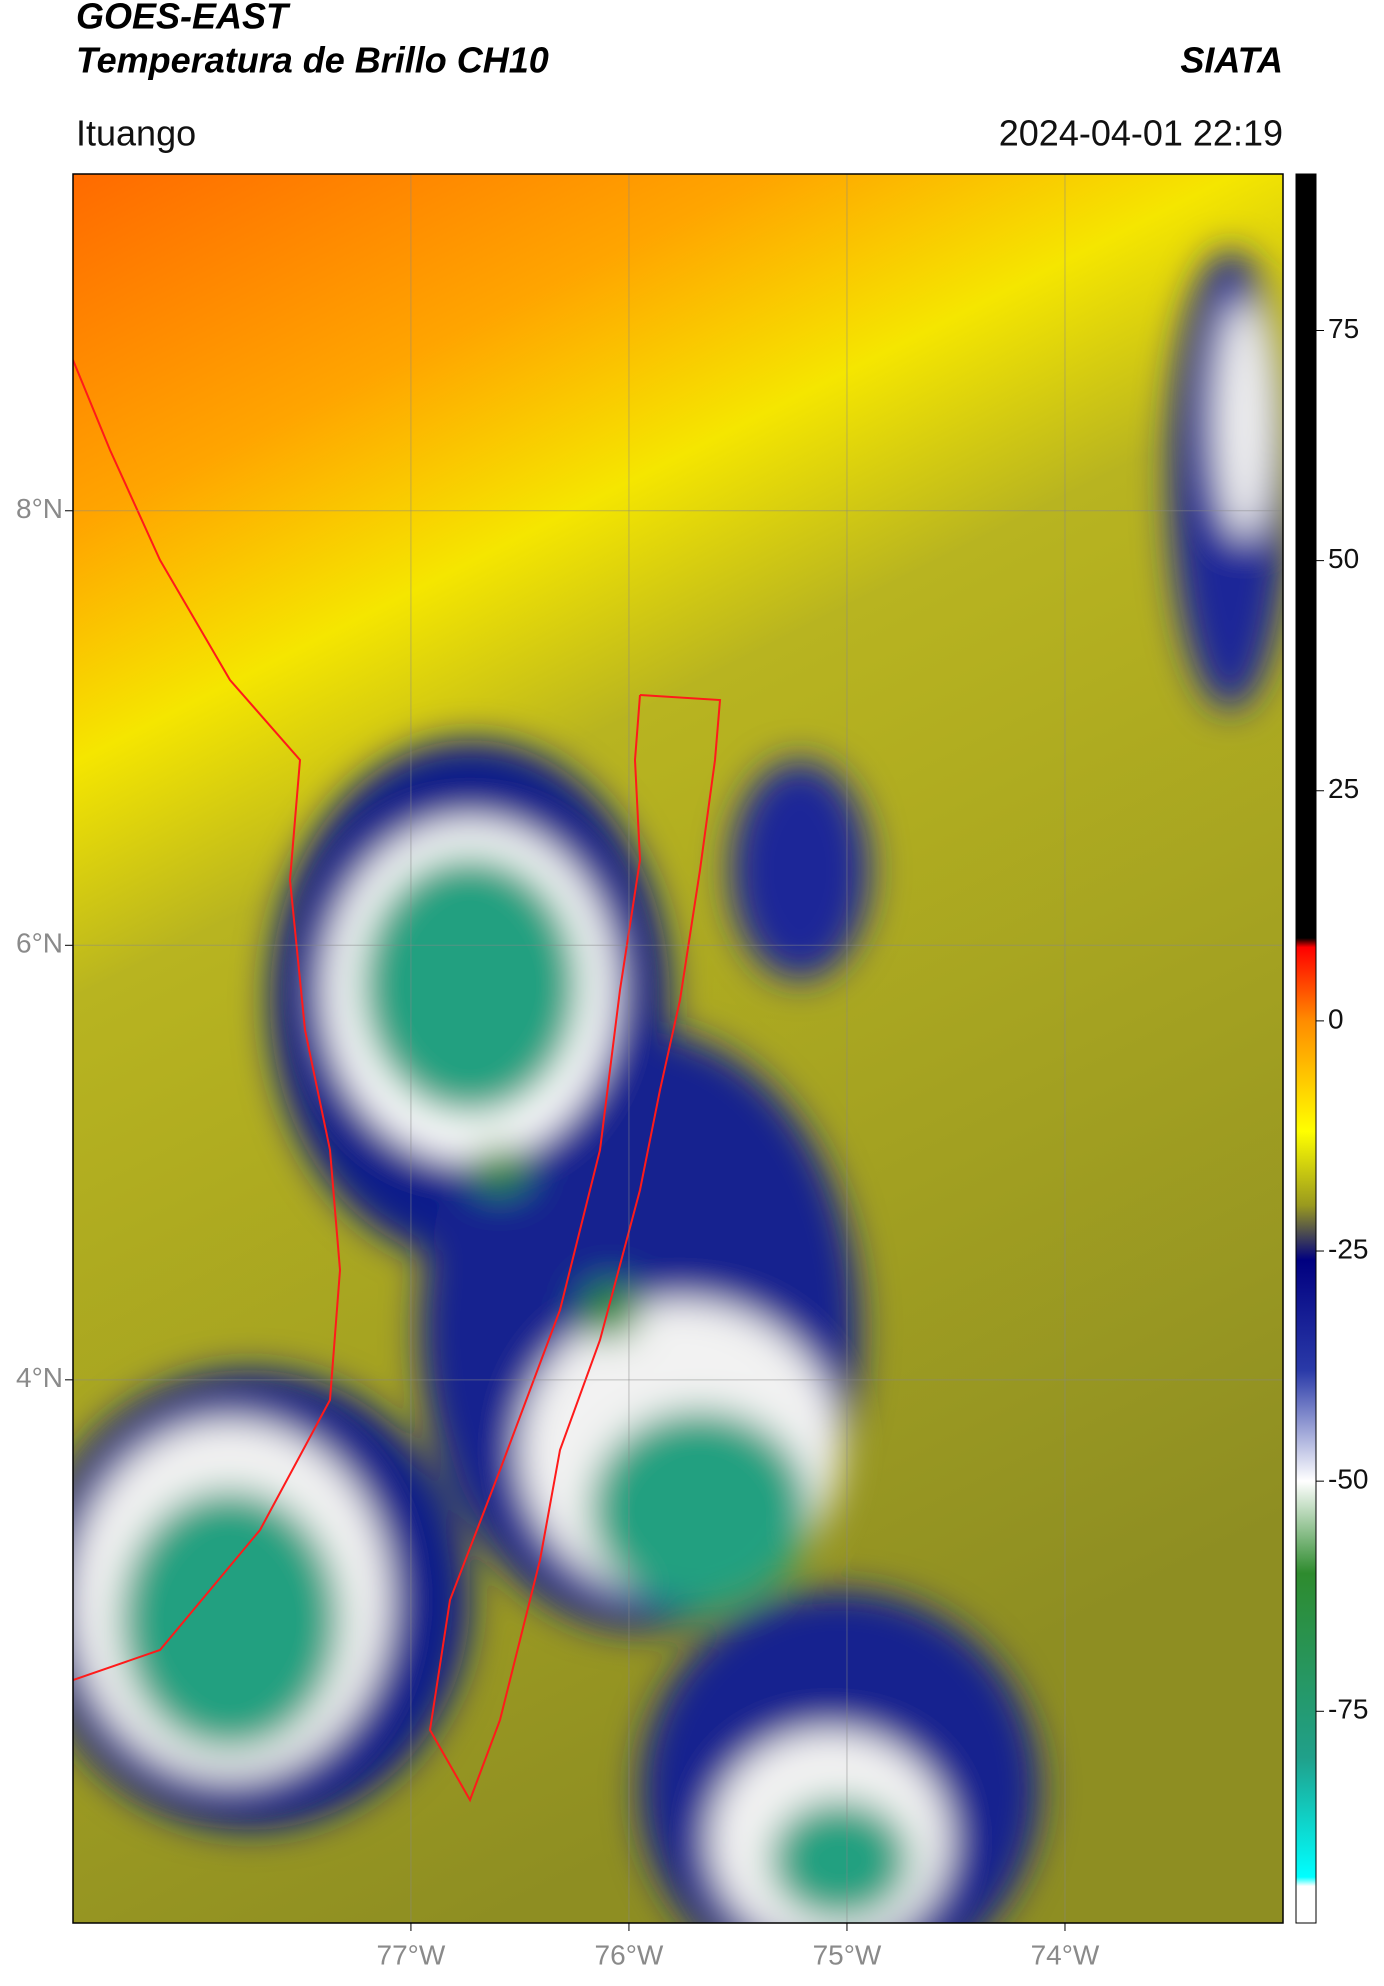  I want to click on colorbar-tick-label: -75, so click(1348, 1709).